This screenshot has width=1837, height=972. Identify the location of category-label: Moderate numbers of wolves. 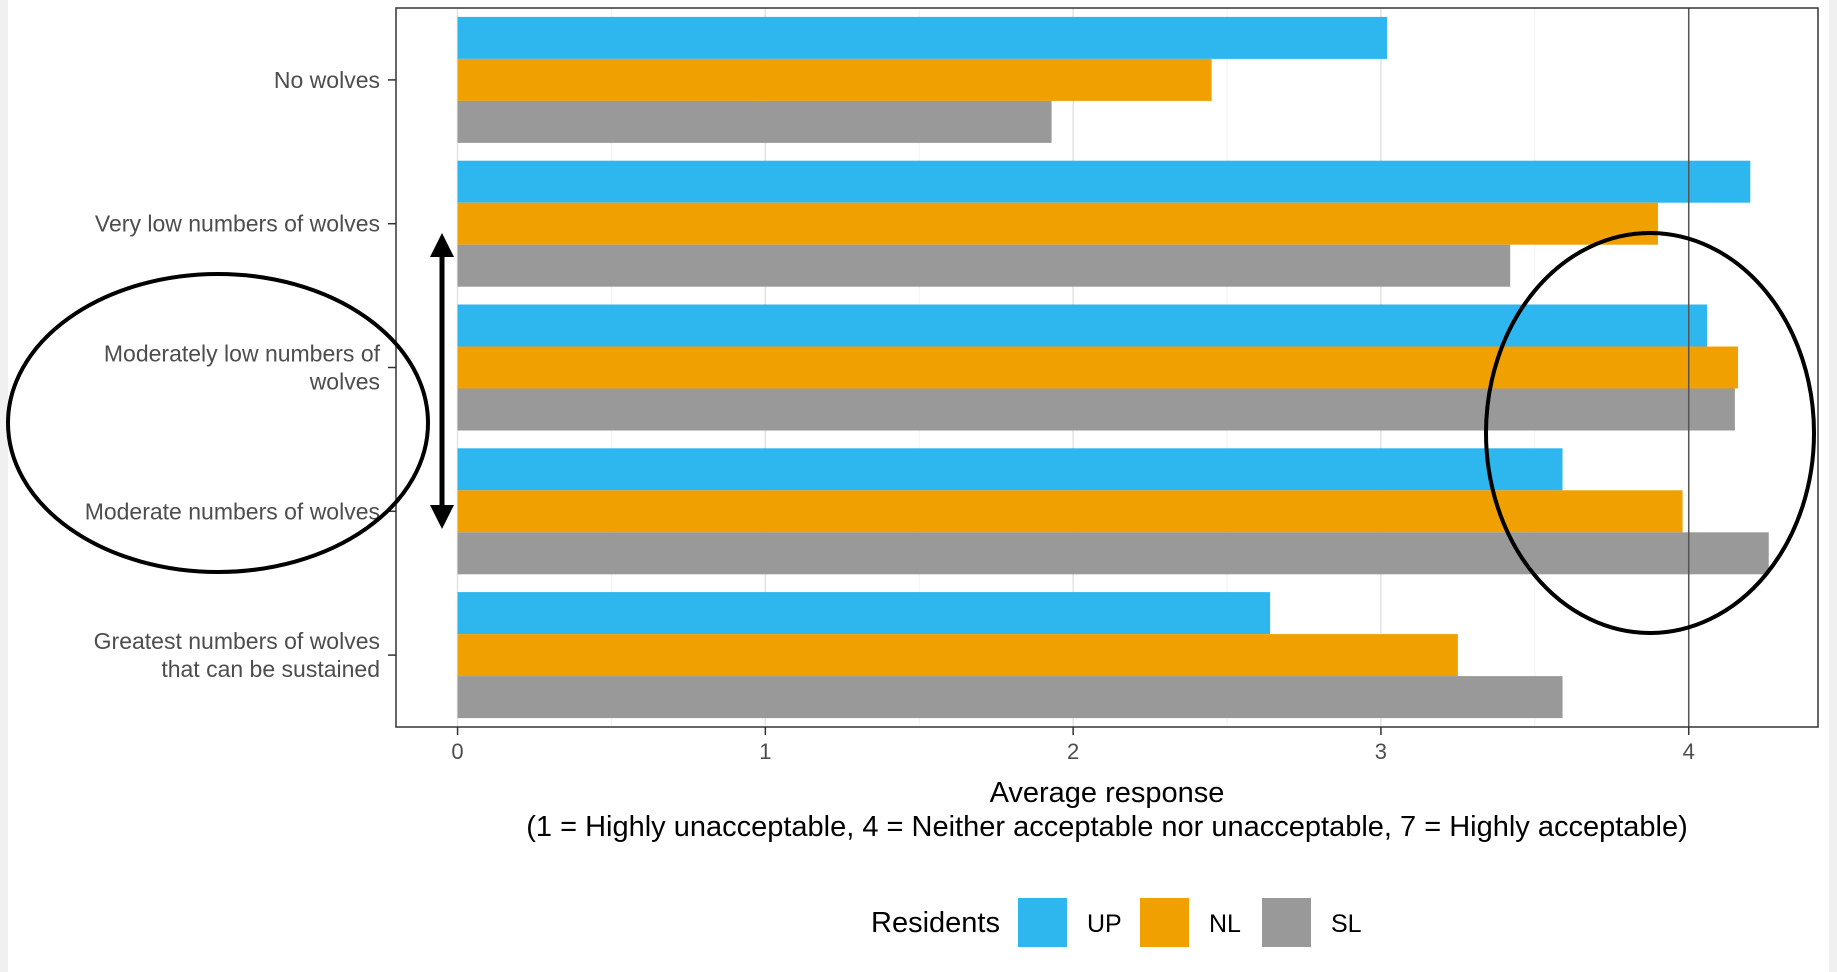
(232, 511).